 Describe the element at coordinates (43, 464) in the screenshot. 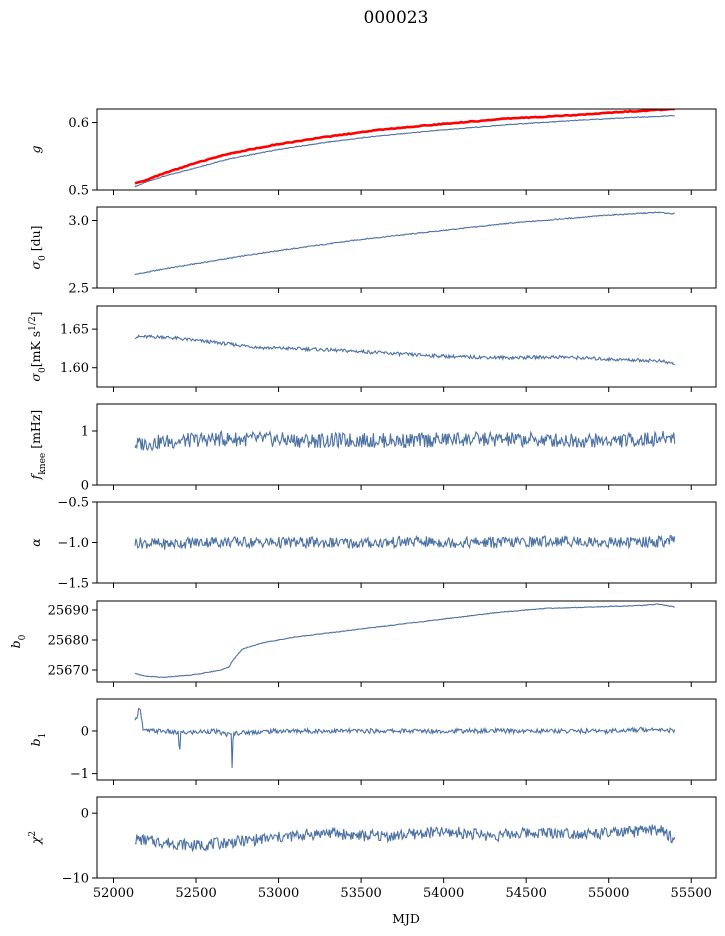

I see `y-axis-label-part: knee` at that location.